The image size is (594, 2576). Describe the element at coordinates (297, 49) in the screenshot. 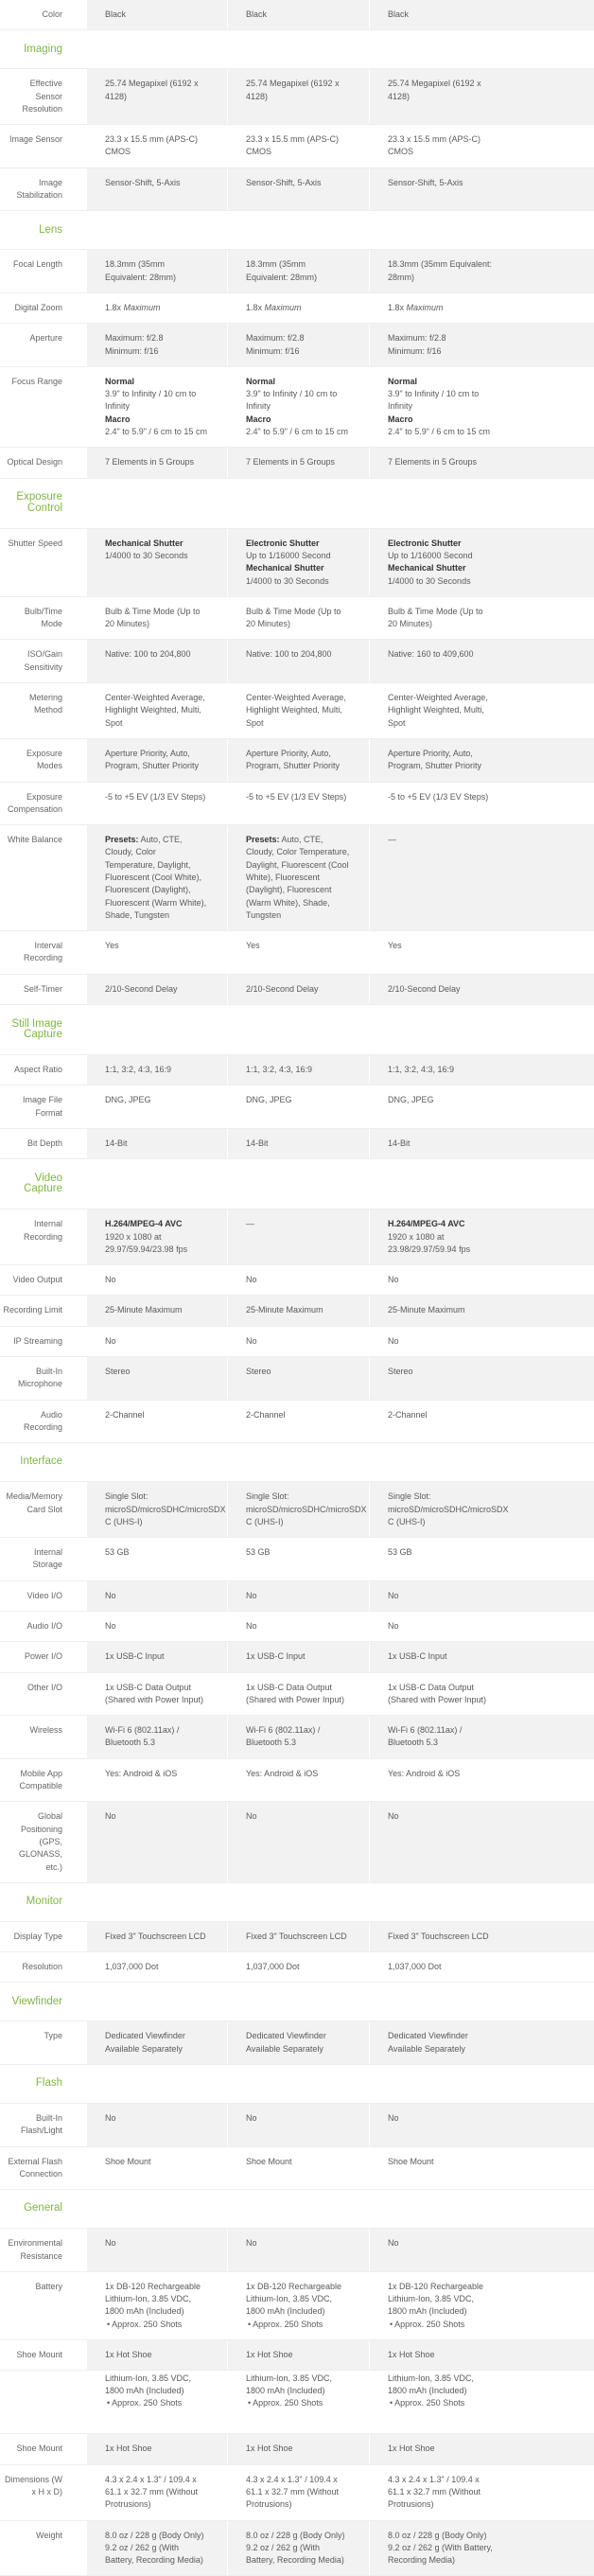

I see `section-header-imaging: Imaging` at that location.